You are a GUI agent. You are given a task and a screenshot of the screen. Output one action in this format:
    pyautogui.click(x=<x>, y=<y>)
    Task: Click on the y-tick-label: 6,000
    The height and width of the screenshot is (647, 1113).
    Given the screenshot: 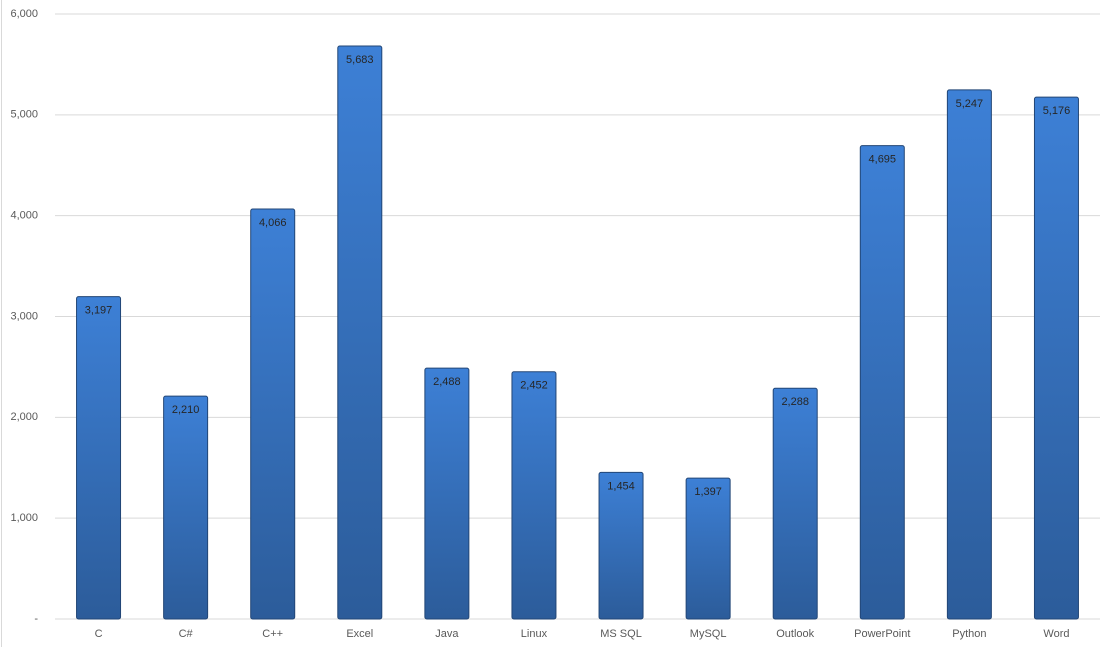 What is the action you would take?
    pyautogui.click(x=24, y=14)
    